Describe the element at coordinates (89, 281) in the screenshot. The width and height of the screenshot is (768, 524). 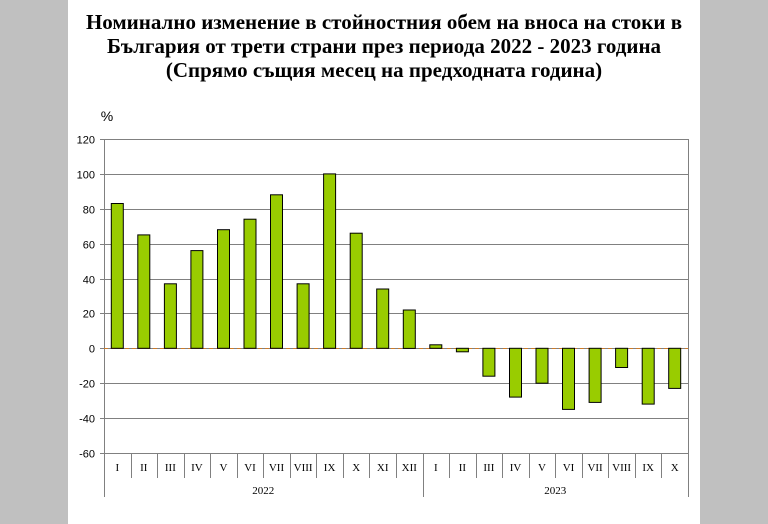
I see `y-tick-label: 40` at that location.